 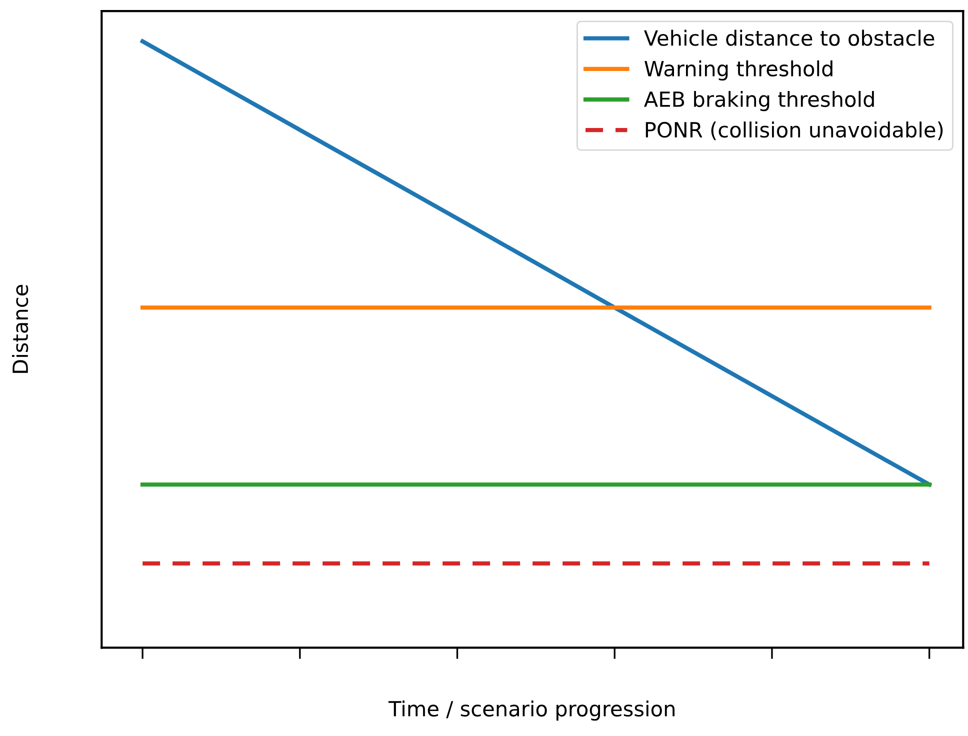 What do you see at coordinates (738, 70) in the screenshot?
I see `legend-label: Warning threshold` at bounding box center [738, 70].